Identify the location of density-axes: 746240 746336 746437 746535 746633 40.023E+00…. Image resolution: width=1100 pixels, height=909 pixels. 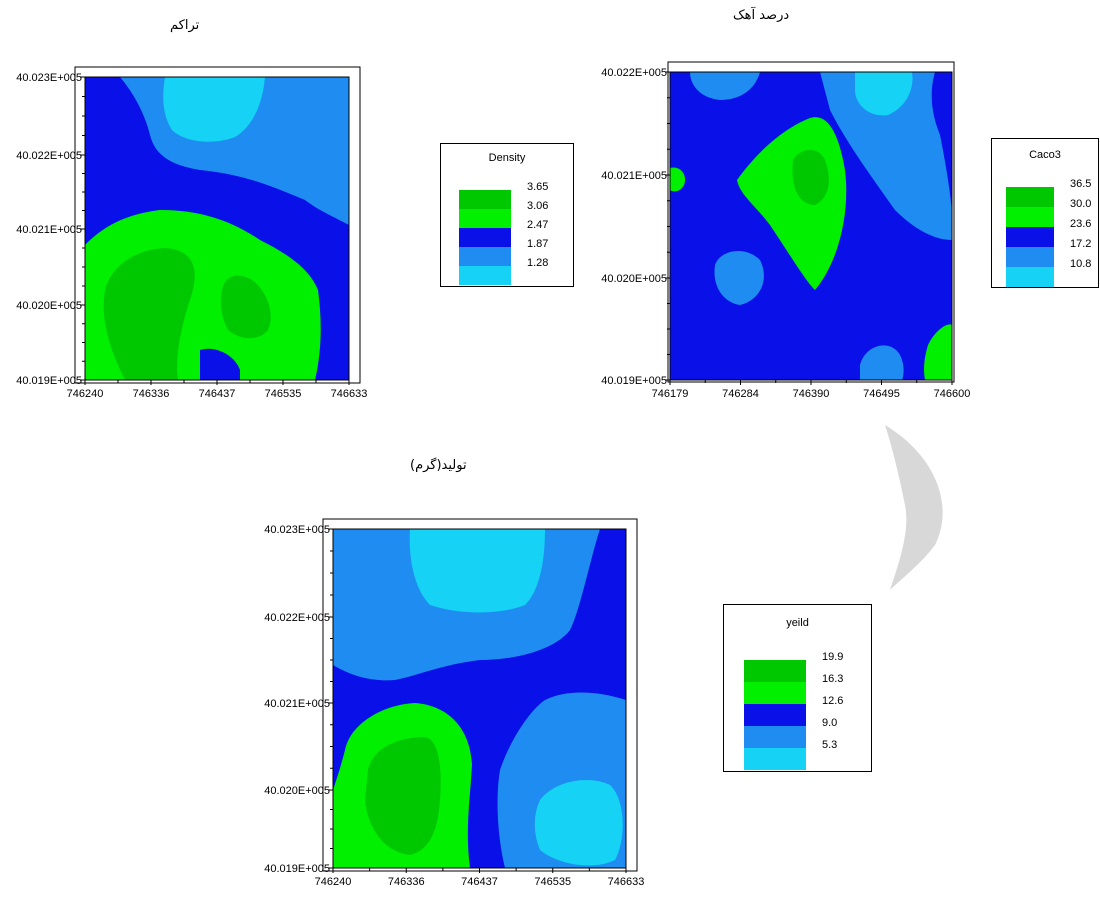
(191, 236).